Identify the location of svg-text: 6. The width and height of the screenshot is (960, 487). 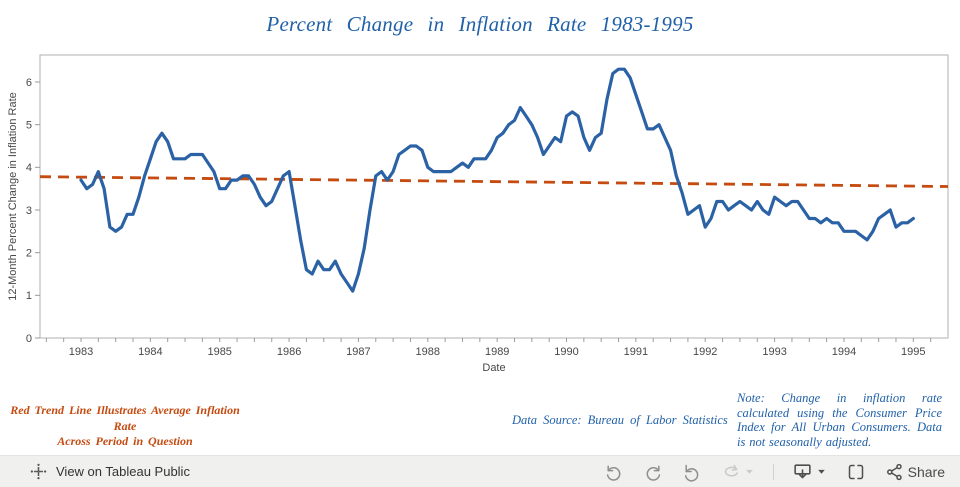
(29, 83).